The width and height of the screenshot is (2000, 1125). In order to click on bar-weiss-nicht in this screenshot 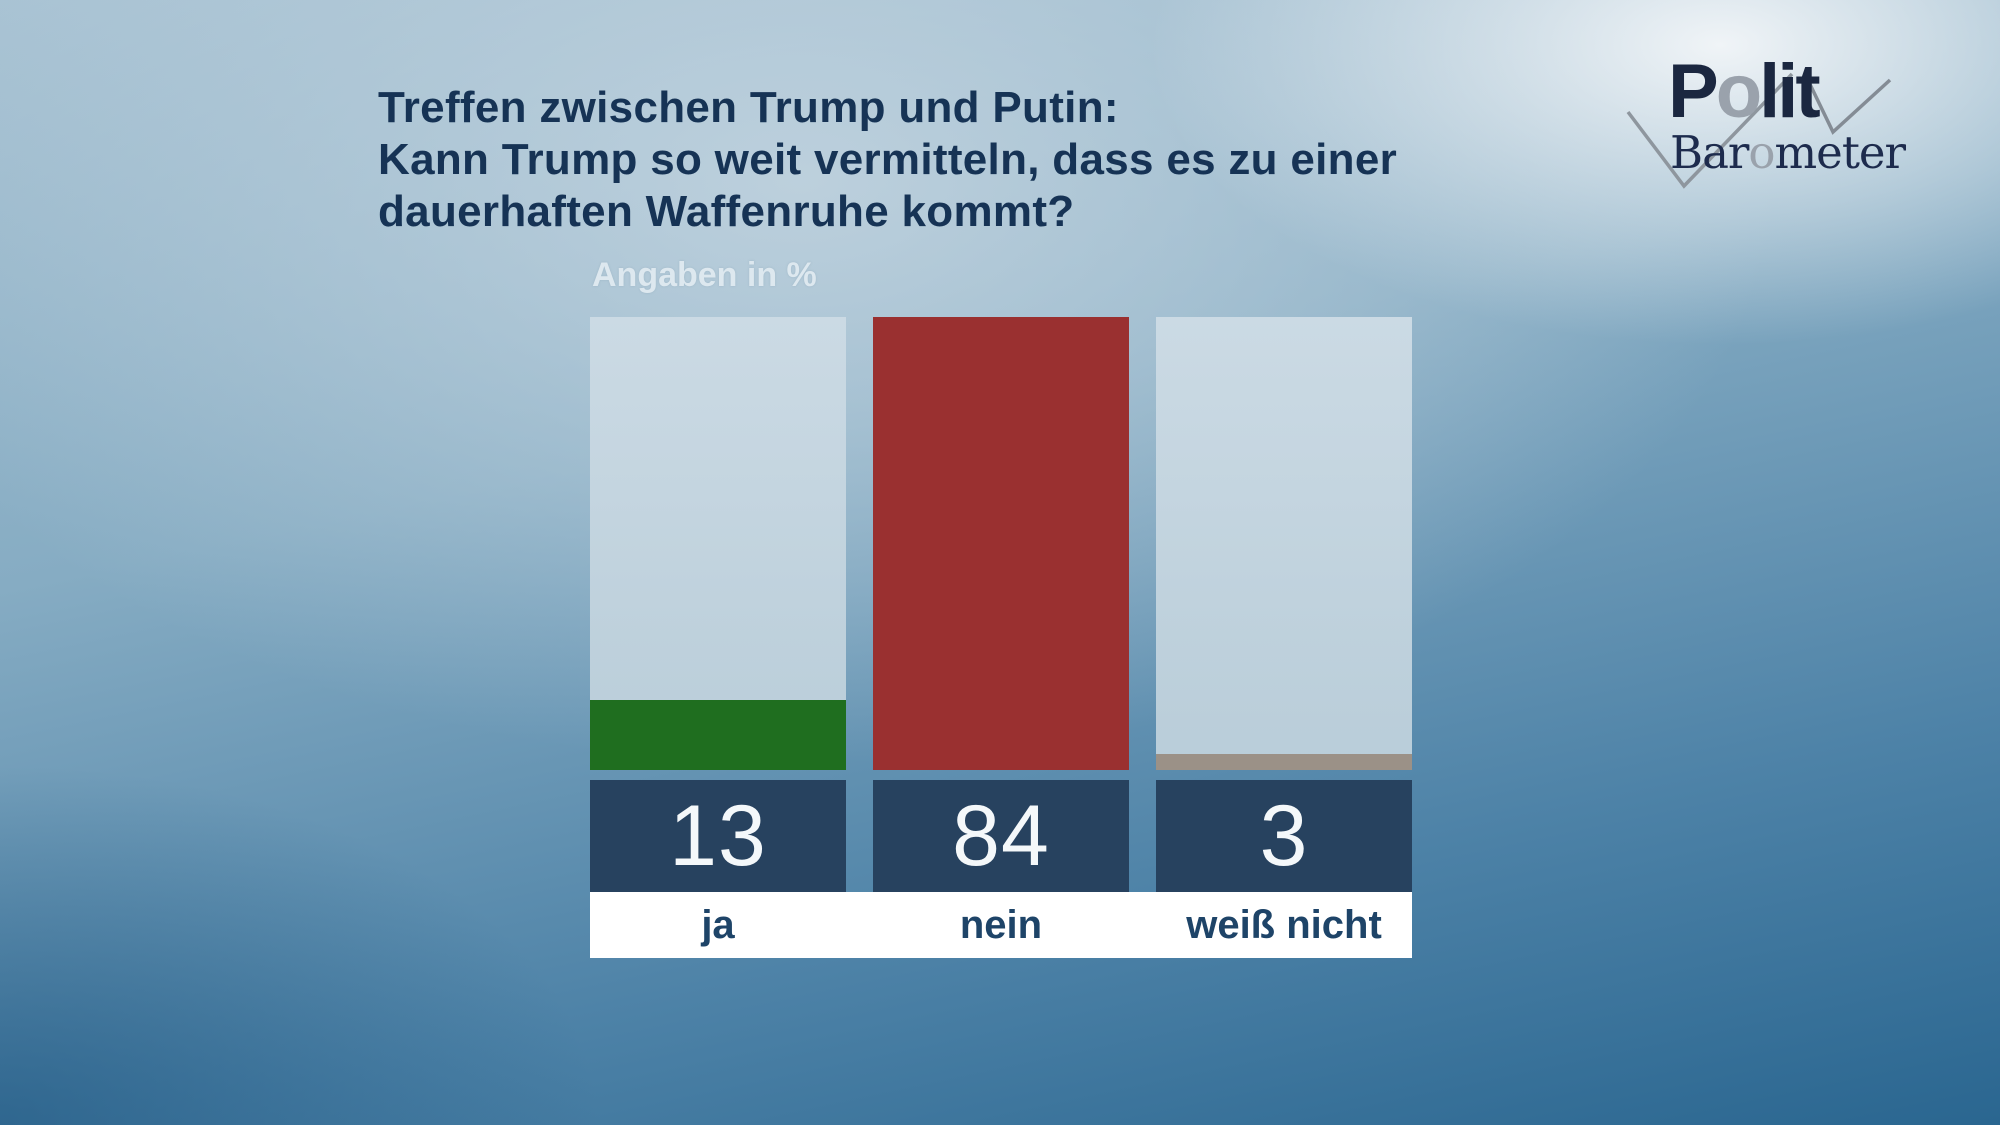, I will do `click(1284, 761)`.